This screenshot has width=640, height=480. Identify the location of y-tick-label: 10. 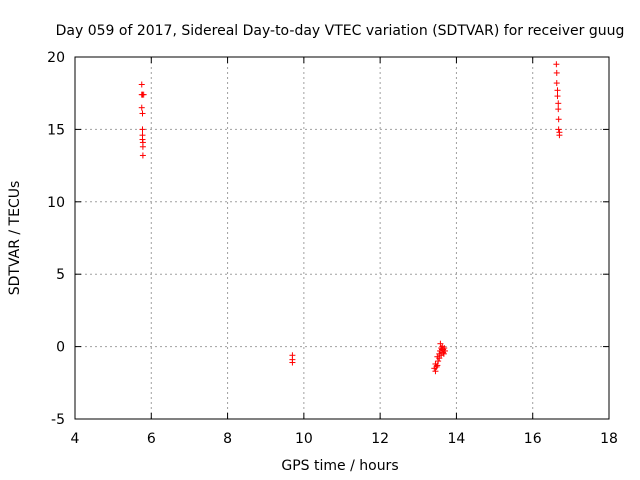
(56, 203).